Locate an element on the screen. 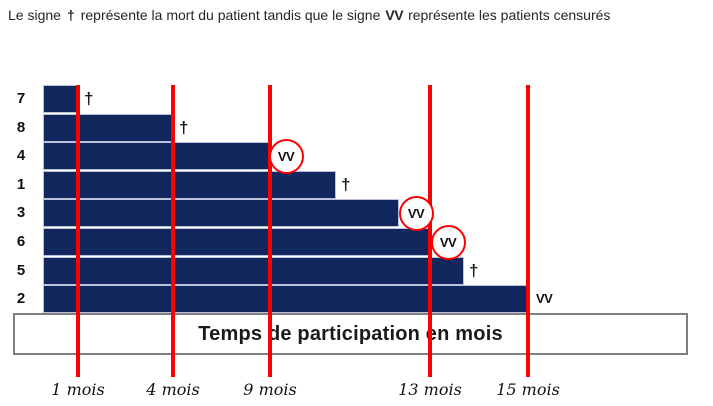  patient-row-label-1: 1 is located at coordinates (21, 184).